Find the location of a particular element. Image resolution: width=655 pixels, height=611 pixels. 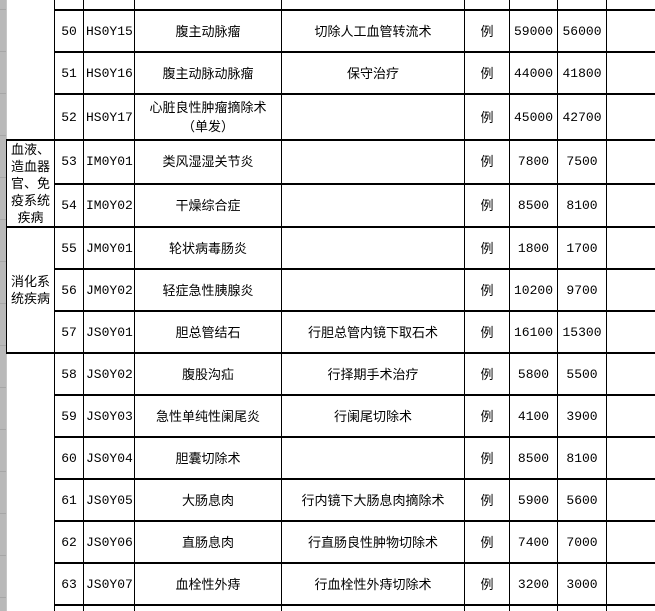

cell-disease: 直肠息肉 is located at coordinates (208, 542).